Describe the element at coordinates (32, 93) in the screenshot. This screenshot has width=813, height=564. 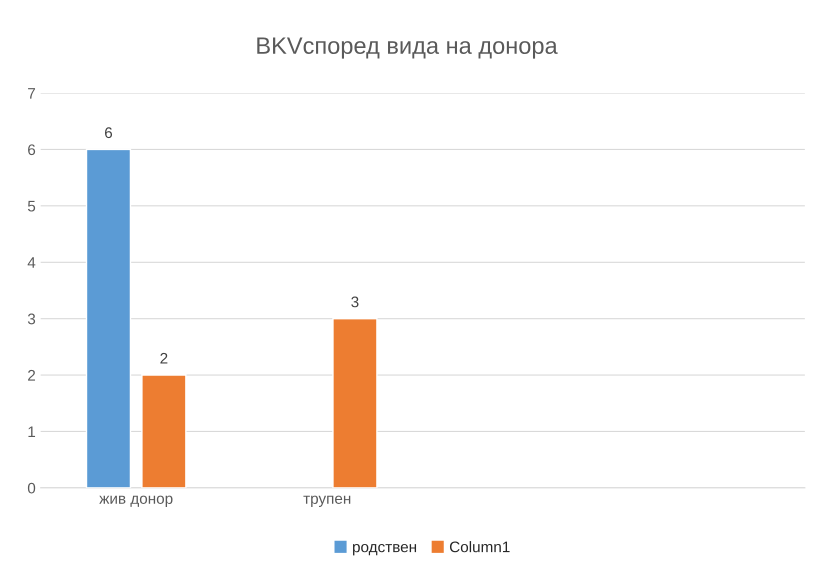
I see `y-tick-label: 7` at that location.